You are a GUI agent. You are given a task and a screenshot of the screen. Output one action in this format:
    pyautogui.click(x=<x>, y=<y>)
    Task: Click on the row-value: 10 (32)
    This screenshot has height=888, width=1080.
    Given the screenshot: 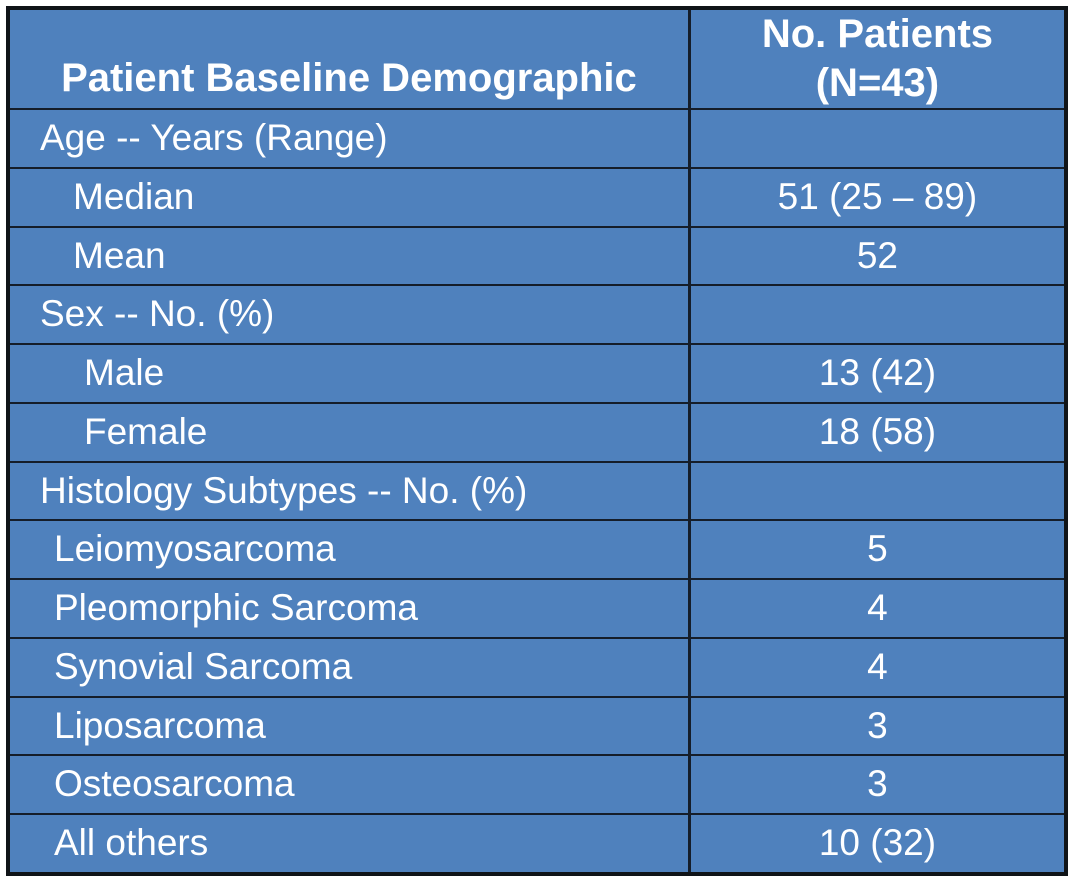 What is the action you would take?
    pyautogui.click(x=877, y=843)
    